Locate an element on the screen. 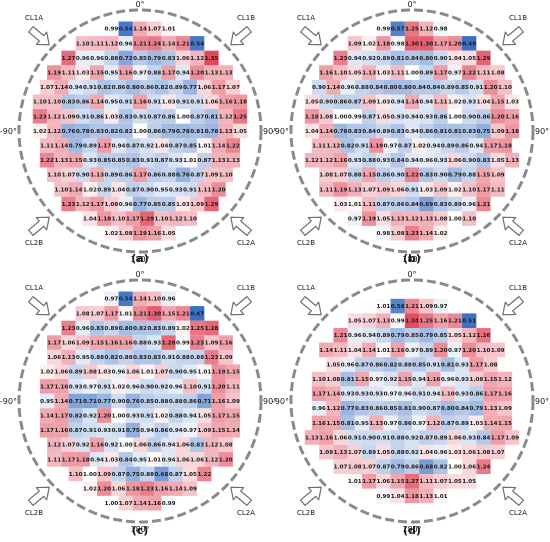  cell-value-label: 0.94 is located at coordinates (412, 161).